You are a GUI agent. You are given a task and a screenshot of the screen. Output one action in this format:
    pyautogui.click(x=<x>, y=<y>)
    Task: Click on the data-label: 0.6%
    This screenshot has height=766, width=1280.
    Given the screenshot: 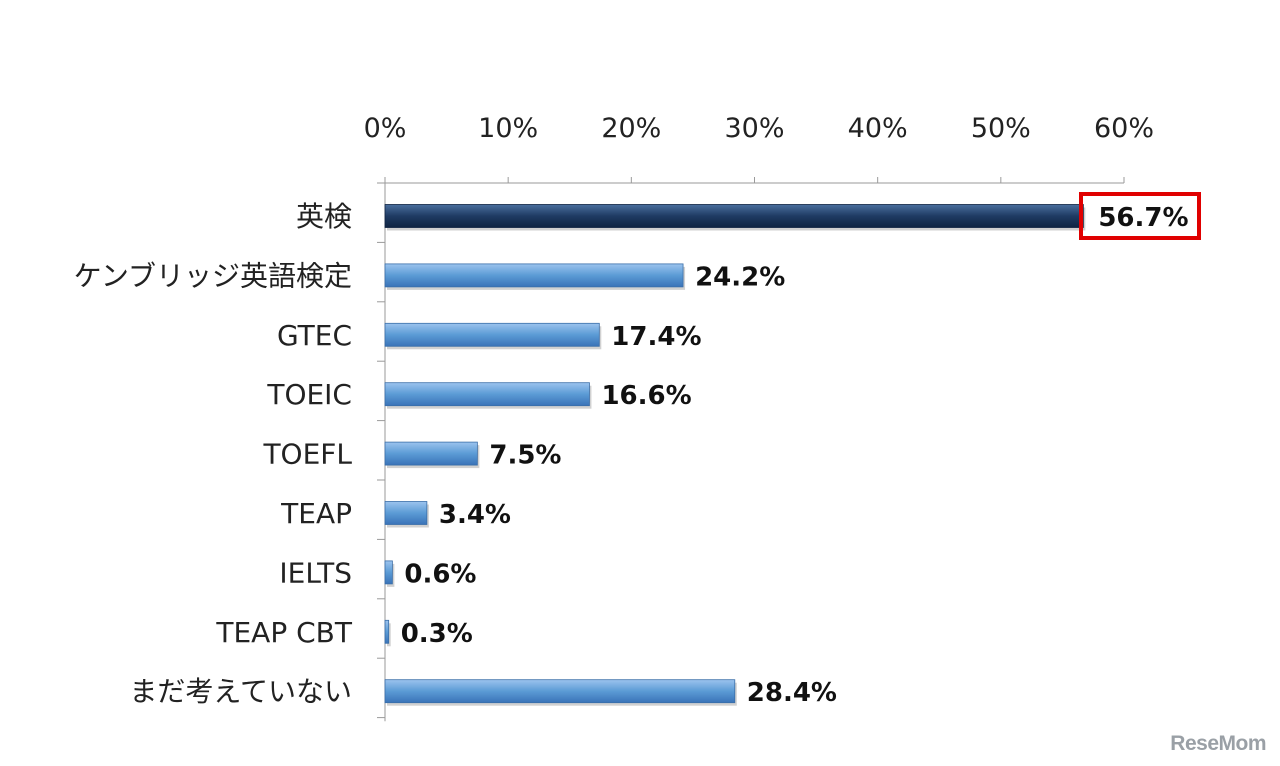 What is the action you would take?
    pyautogui.click(x=440, y=574)
    